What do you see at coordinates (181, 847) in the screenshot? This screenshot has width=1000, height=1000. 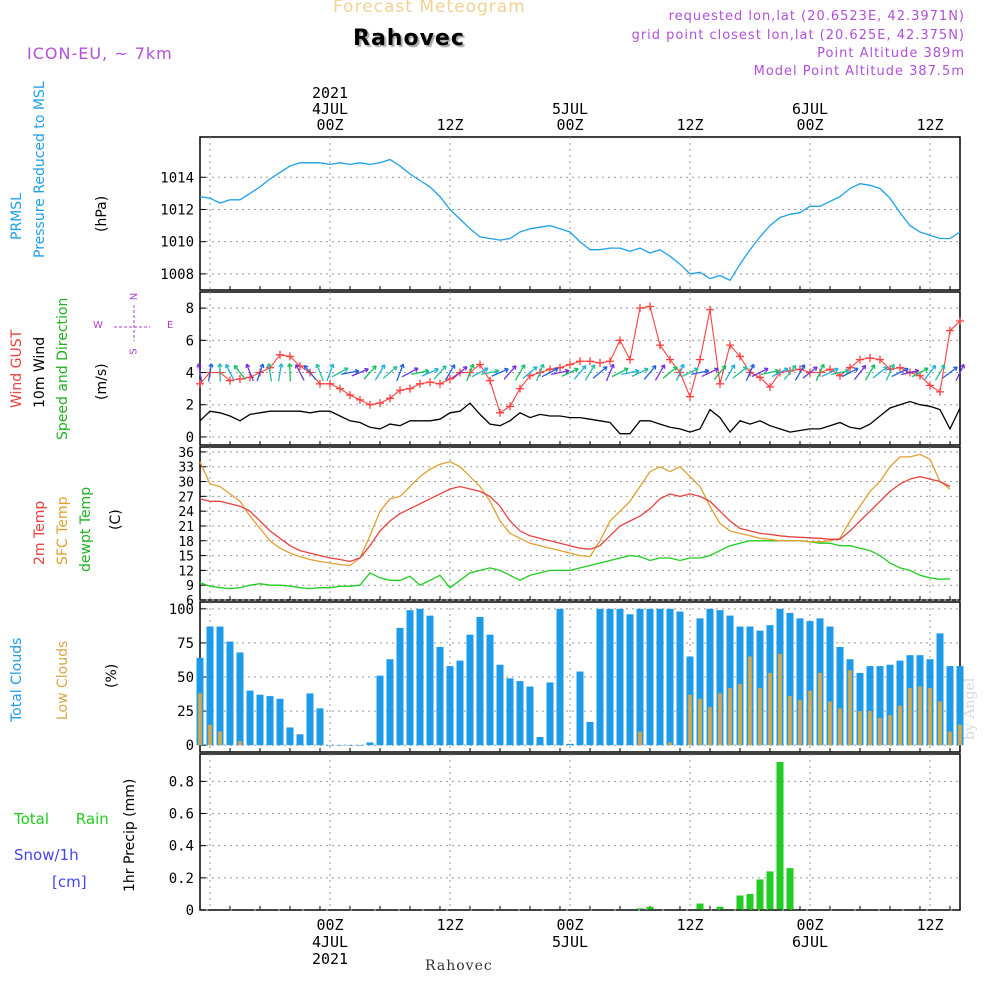 I see `ytick-label-precip: 0.4` at bounding box center [181, 847].